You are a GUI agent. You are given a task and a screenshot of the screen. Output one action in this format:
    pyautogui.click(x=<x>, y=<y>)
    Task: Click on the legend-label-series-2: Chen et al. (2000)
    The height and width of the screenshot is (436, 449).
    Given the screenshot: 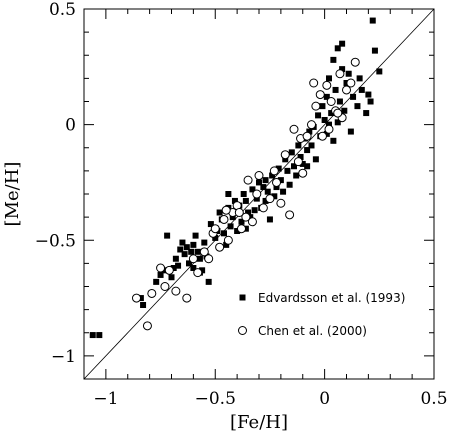 What is the action you would take?
    pyautogui.click(x=312, y=331)
    